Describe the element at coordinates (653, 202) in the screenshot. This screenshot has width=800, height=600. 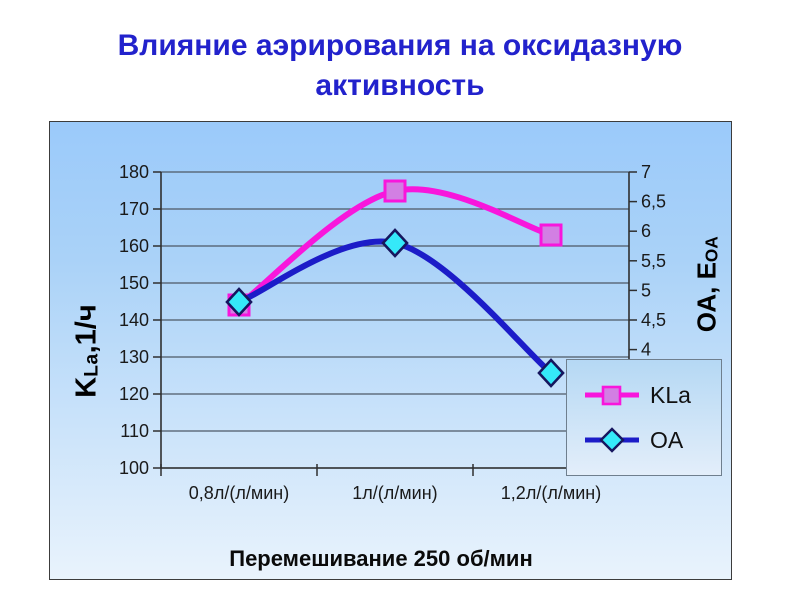
I see `y-tick-label-right: 6,5` at that location.